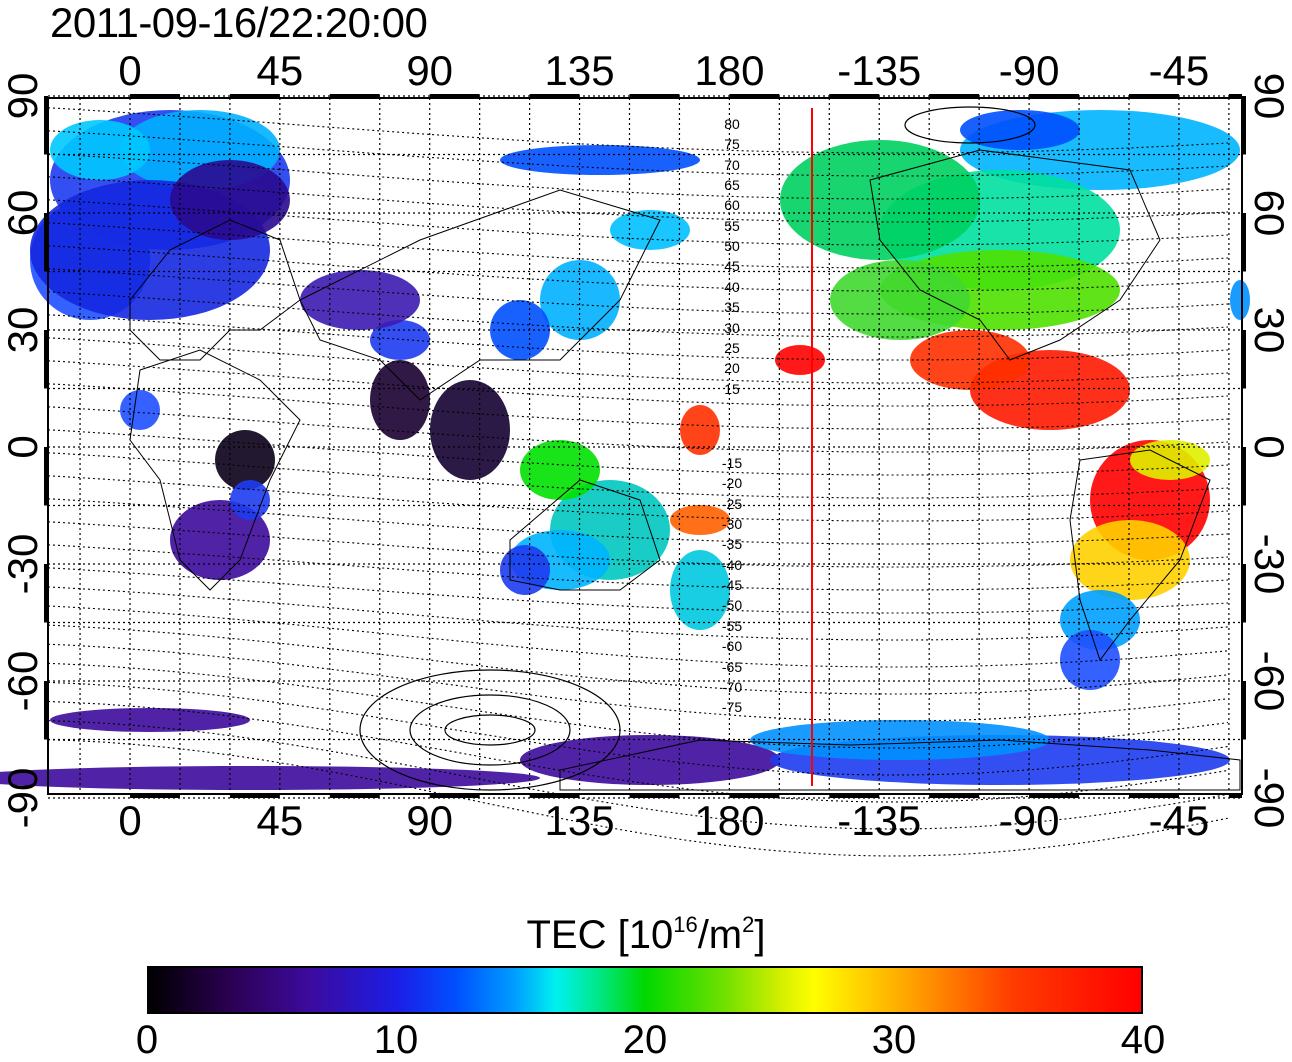  I want to click on magnetic-latitude-label: -20, so click(732, 483).